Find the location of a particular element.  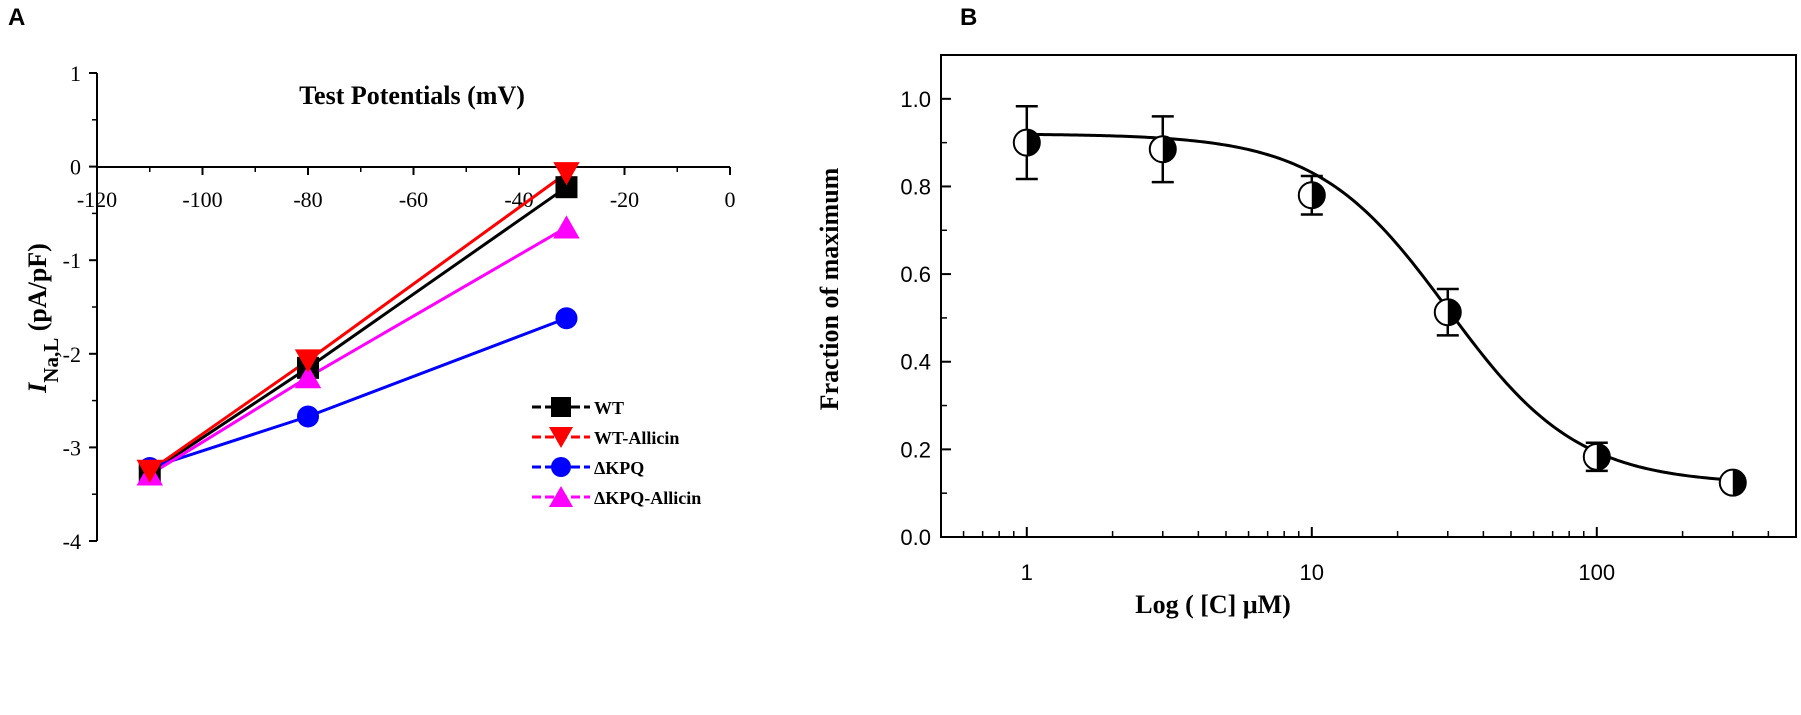

series-line-ΔKPQ-Allicin is located at coordinates (358, 351).